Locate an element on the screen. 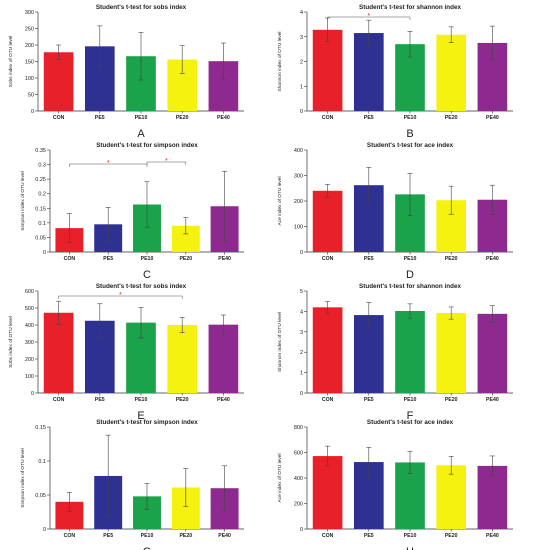  y-tick-label: 50 is located at coordinates (31, 96).